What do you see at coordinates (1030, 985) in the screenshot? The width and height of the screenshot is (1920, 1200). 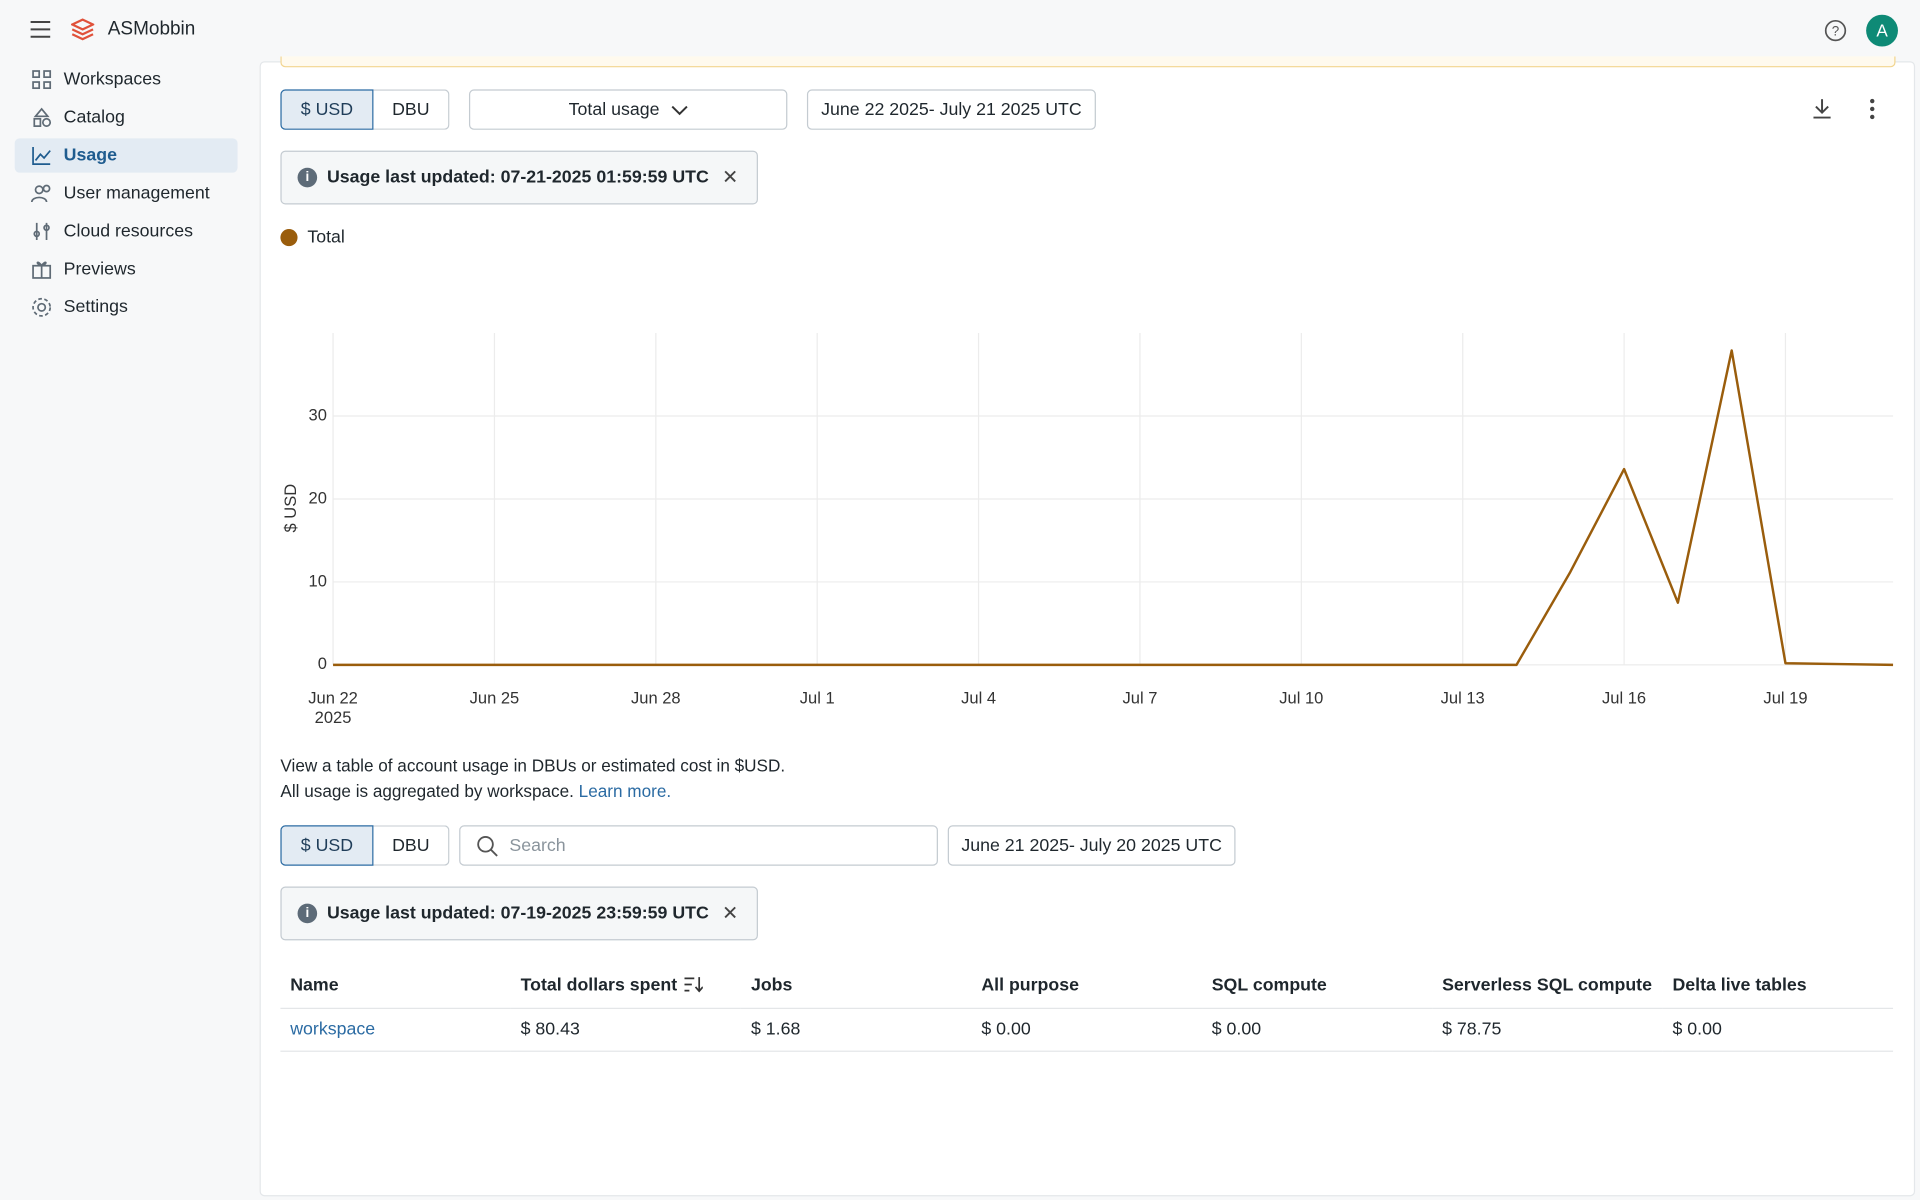 I see `column-title: All purpose` at bounding box center [1030, 985].